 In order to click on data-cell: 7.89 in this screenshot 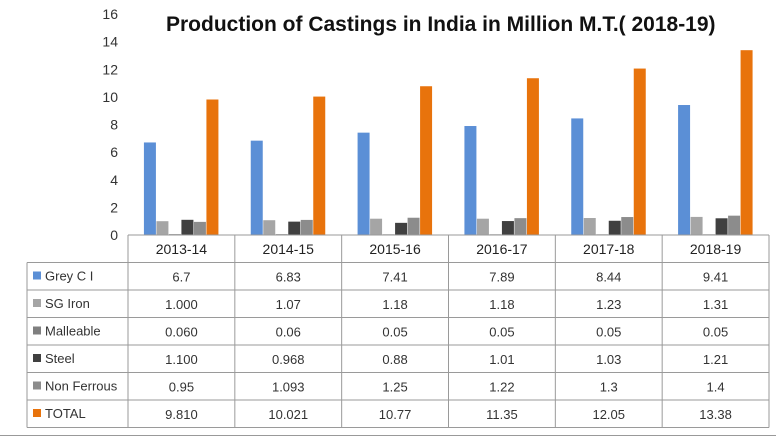, I will do `click(501, 277)`.